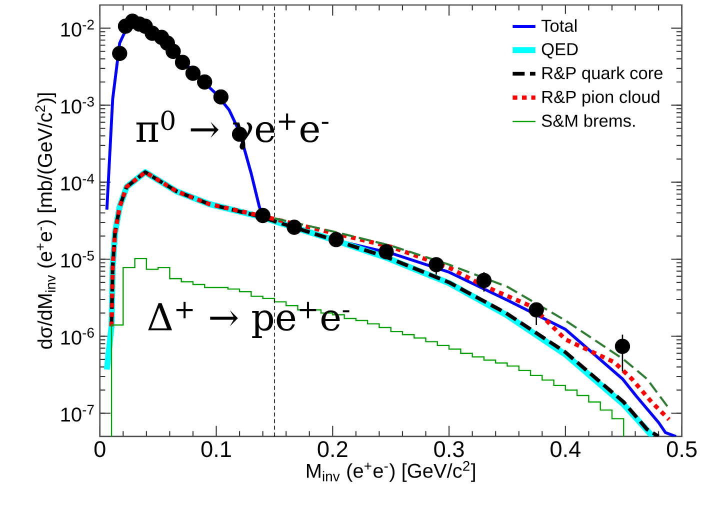 The image size is (702, 512). Describe the element at coordinates (601, 98) in the screenshot. I see `legend-label: R&P pion cloud` at that location.